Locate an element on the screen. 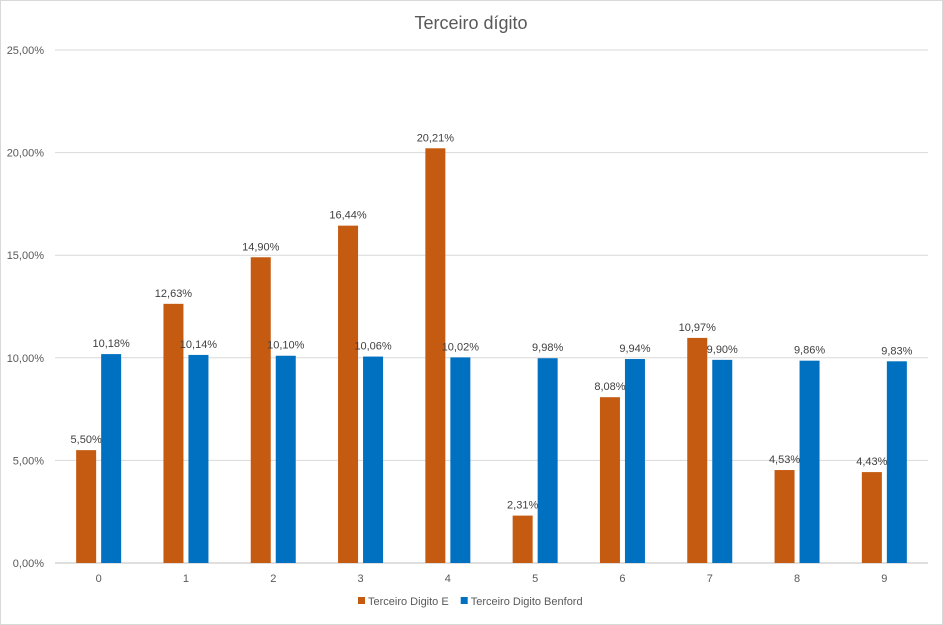 This screenshot has height=625, width=943. data-label: 20,21% is located at coordinates (436, 138).